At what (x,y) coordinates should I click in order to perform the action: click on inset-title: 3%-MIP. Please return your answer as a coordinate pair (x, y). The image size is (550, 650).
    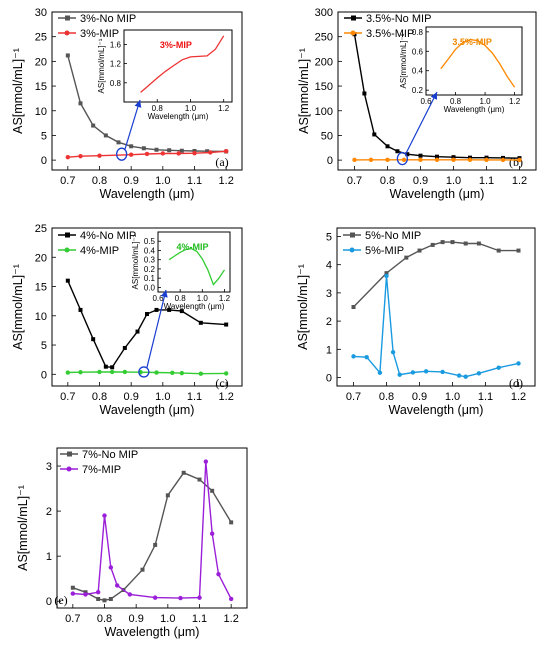
    Looking at the image, I should click on (176, 45).